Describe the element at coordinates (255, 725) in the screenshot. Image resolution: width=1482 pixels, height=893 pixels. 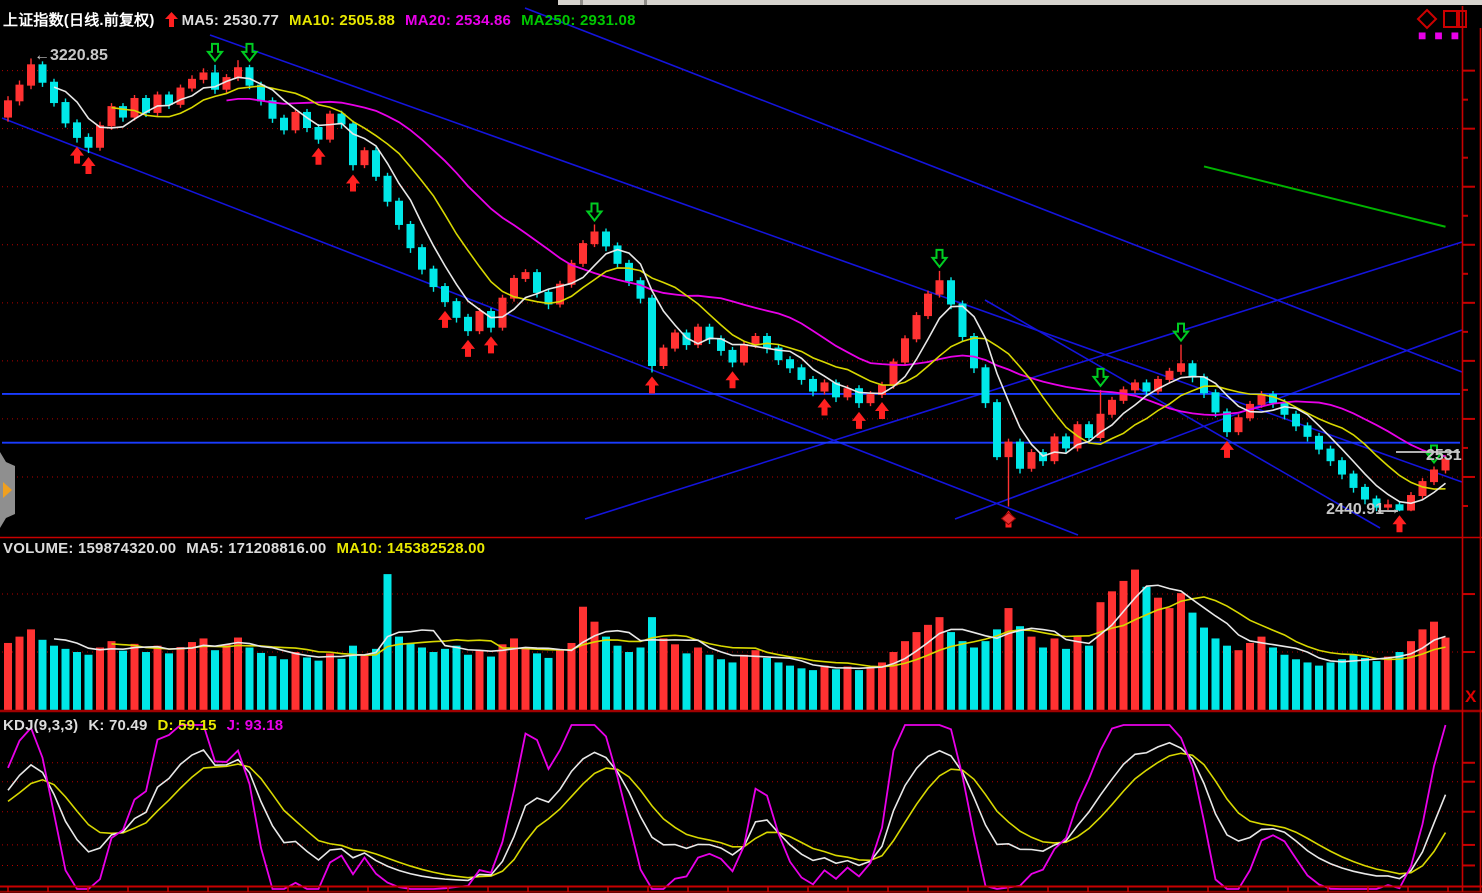
I see `j-readout: J: 93.18` at that location.